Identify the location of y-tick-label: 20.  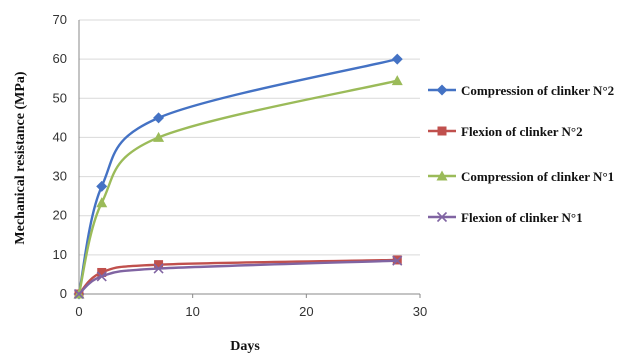
(60, 215).